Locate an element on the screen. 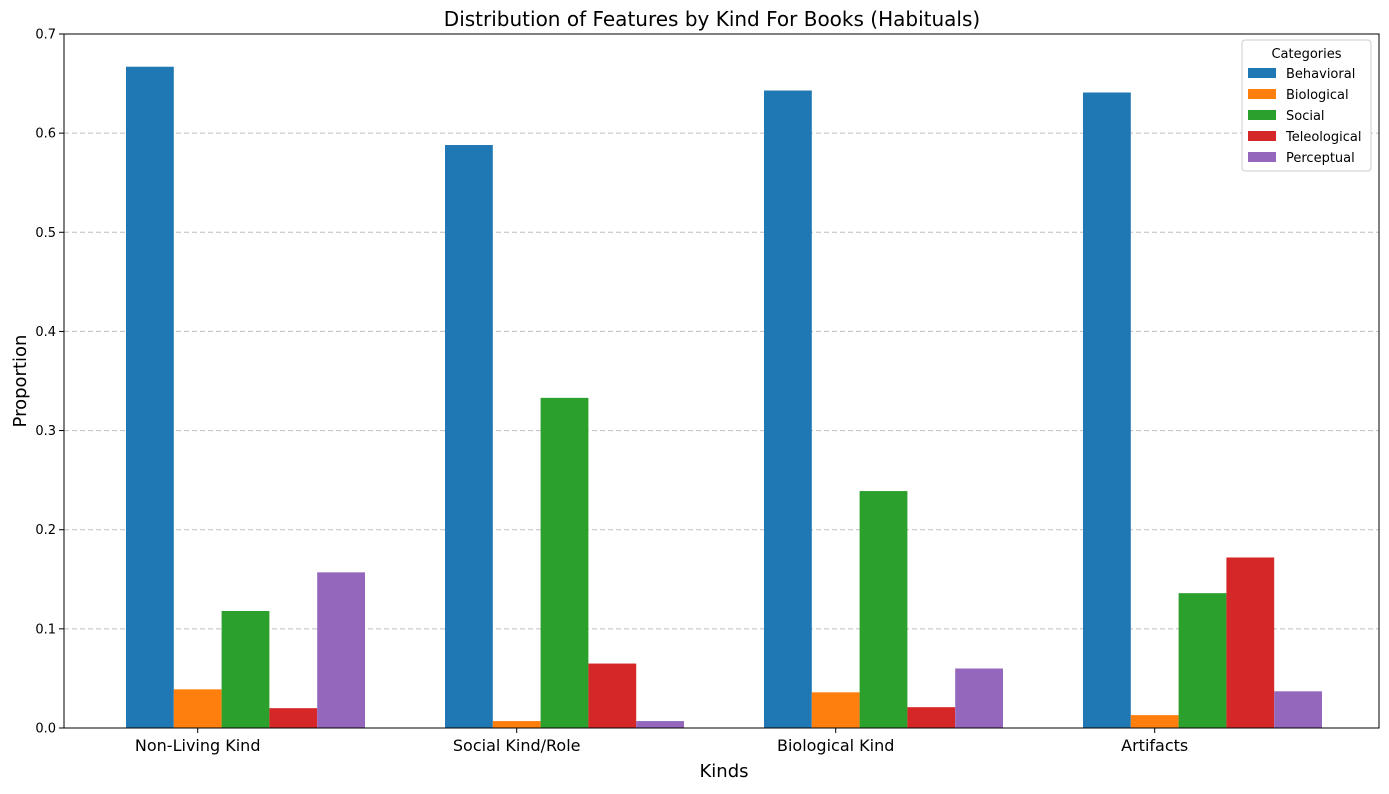 The height and width of the screenshot is (794, 1389). y-tick-label: 0.2 is located at coordinates (45, 530).